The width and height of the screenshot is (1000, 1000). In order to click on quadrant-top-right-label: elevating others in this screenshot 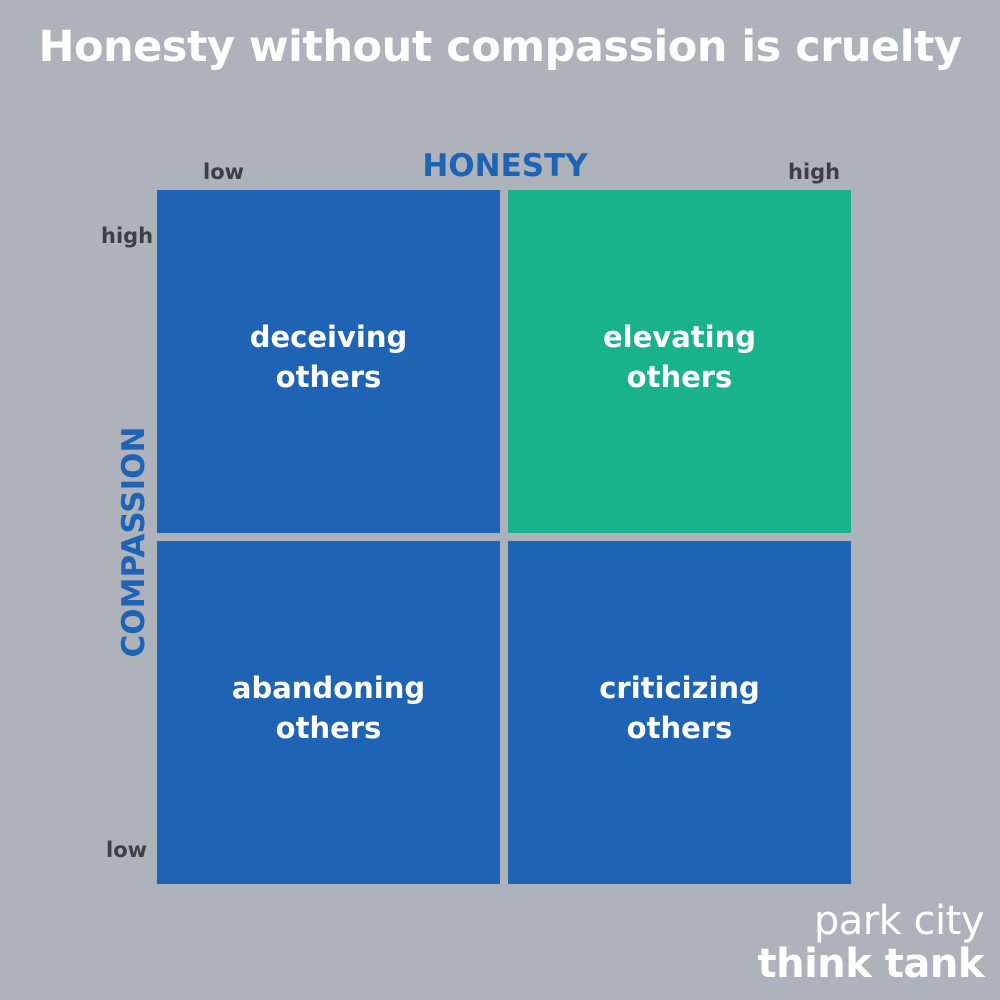, I will do `click(679, 357)`.